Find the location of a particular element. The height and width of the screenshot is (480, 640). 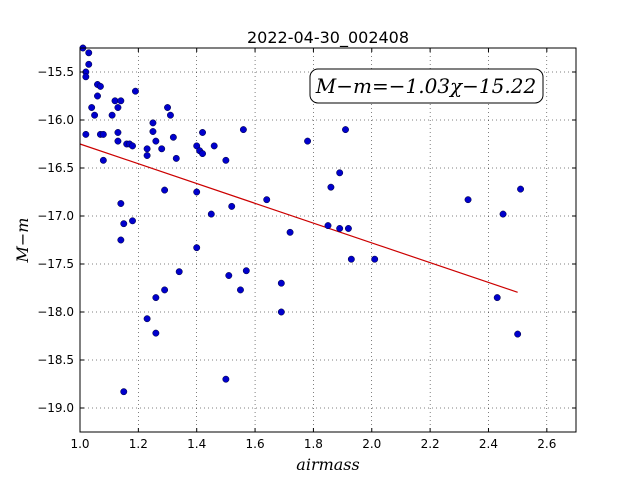

fit-annotation: M−m=−1.03χ−15.22 is located at coordinates (426, 86).